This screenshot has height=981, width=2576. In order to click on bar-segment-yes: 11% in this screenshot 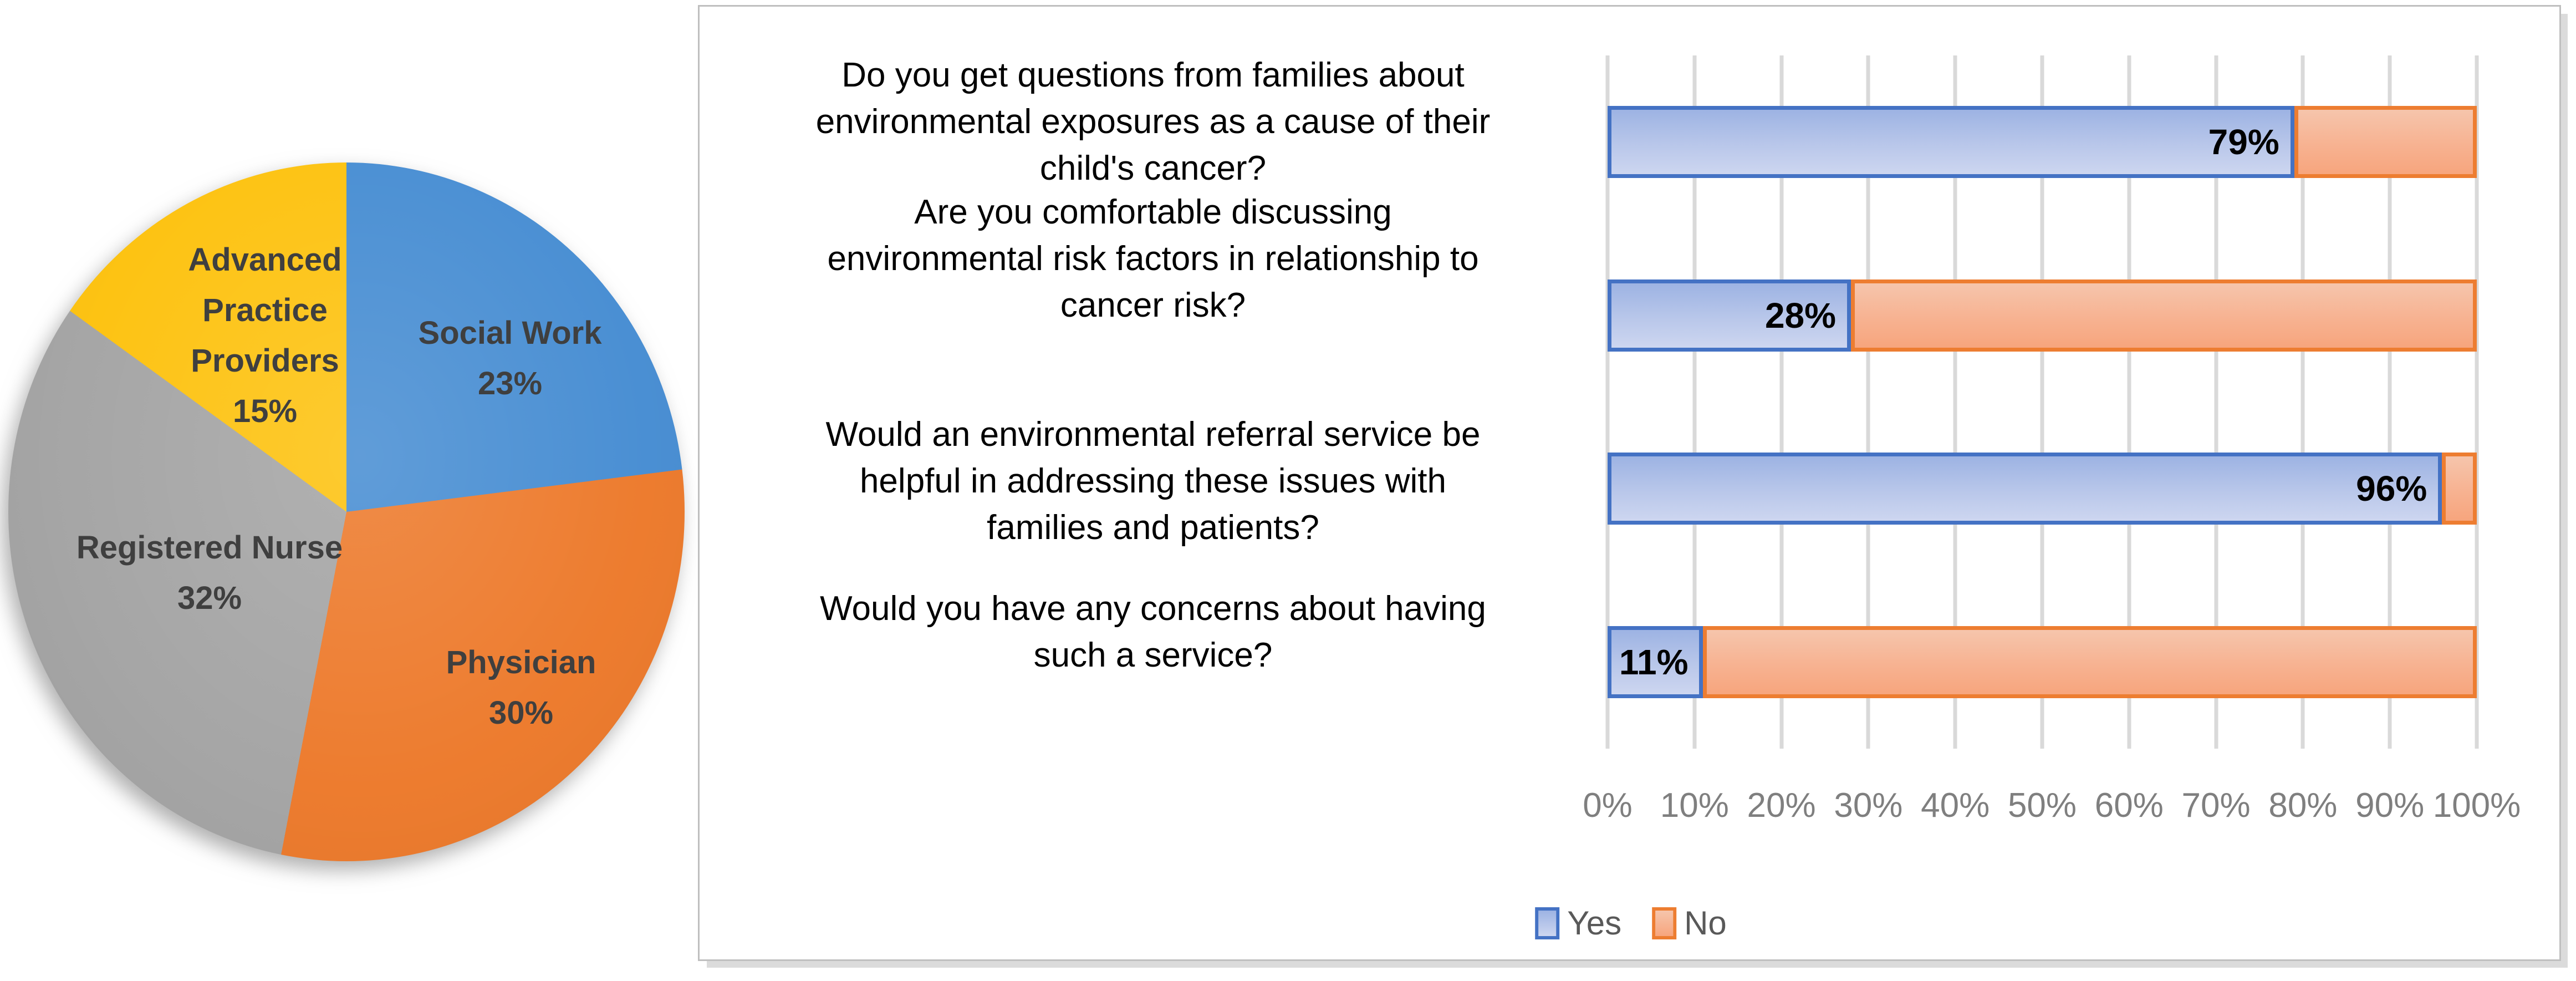, I will do `click(1655, 662)`.